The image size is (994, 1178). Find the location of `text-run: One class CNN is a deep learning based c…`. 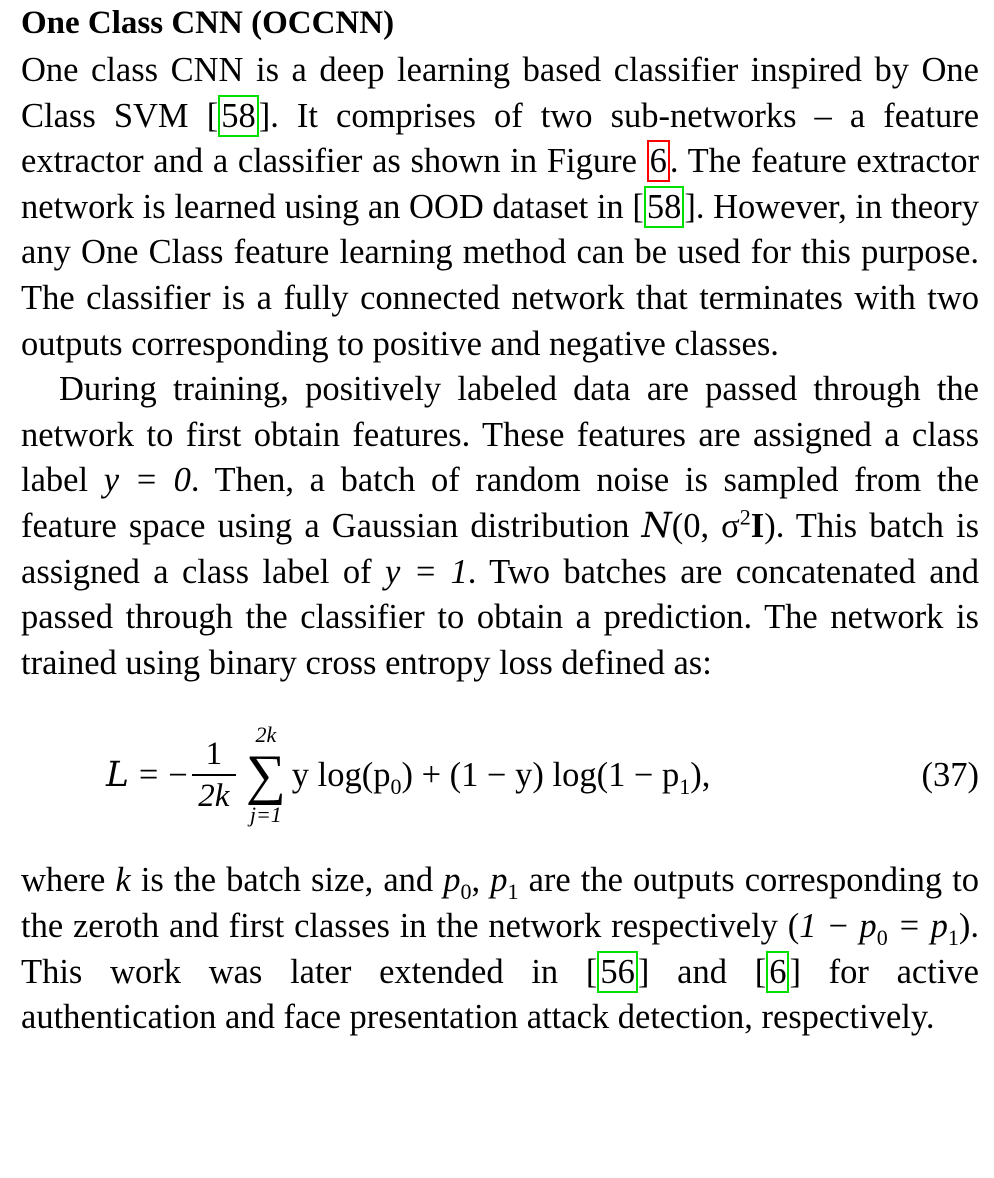

text-run: One class CNN is a deep learning based c… is located at coordinates (500, 93).